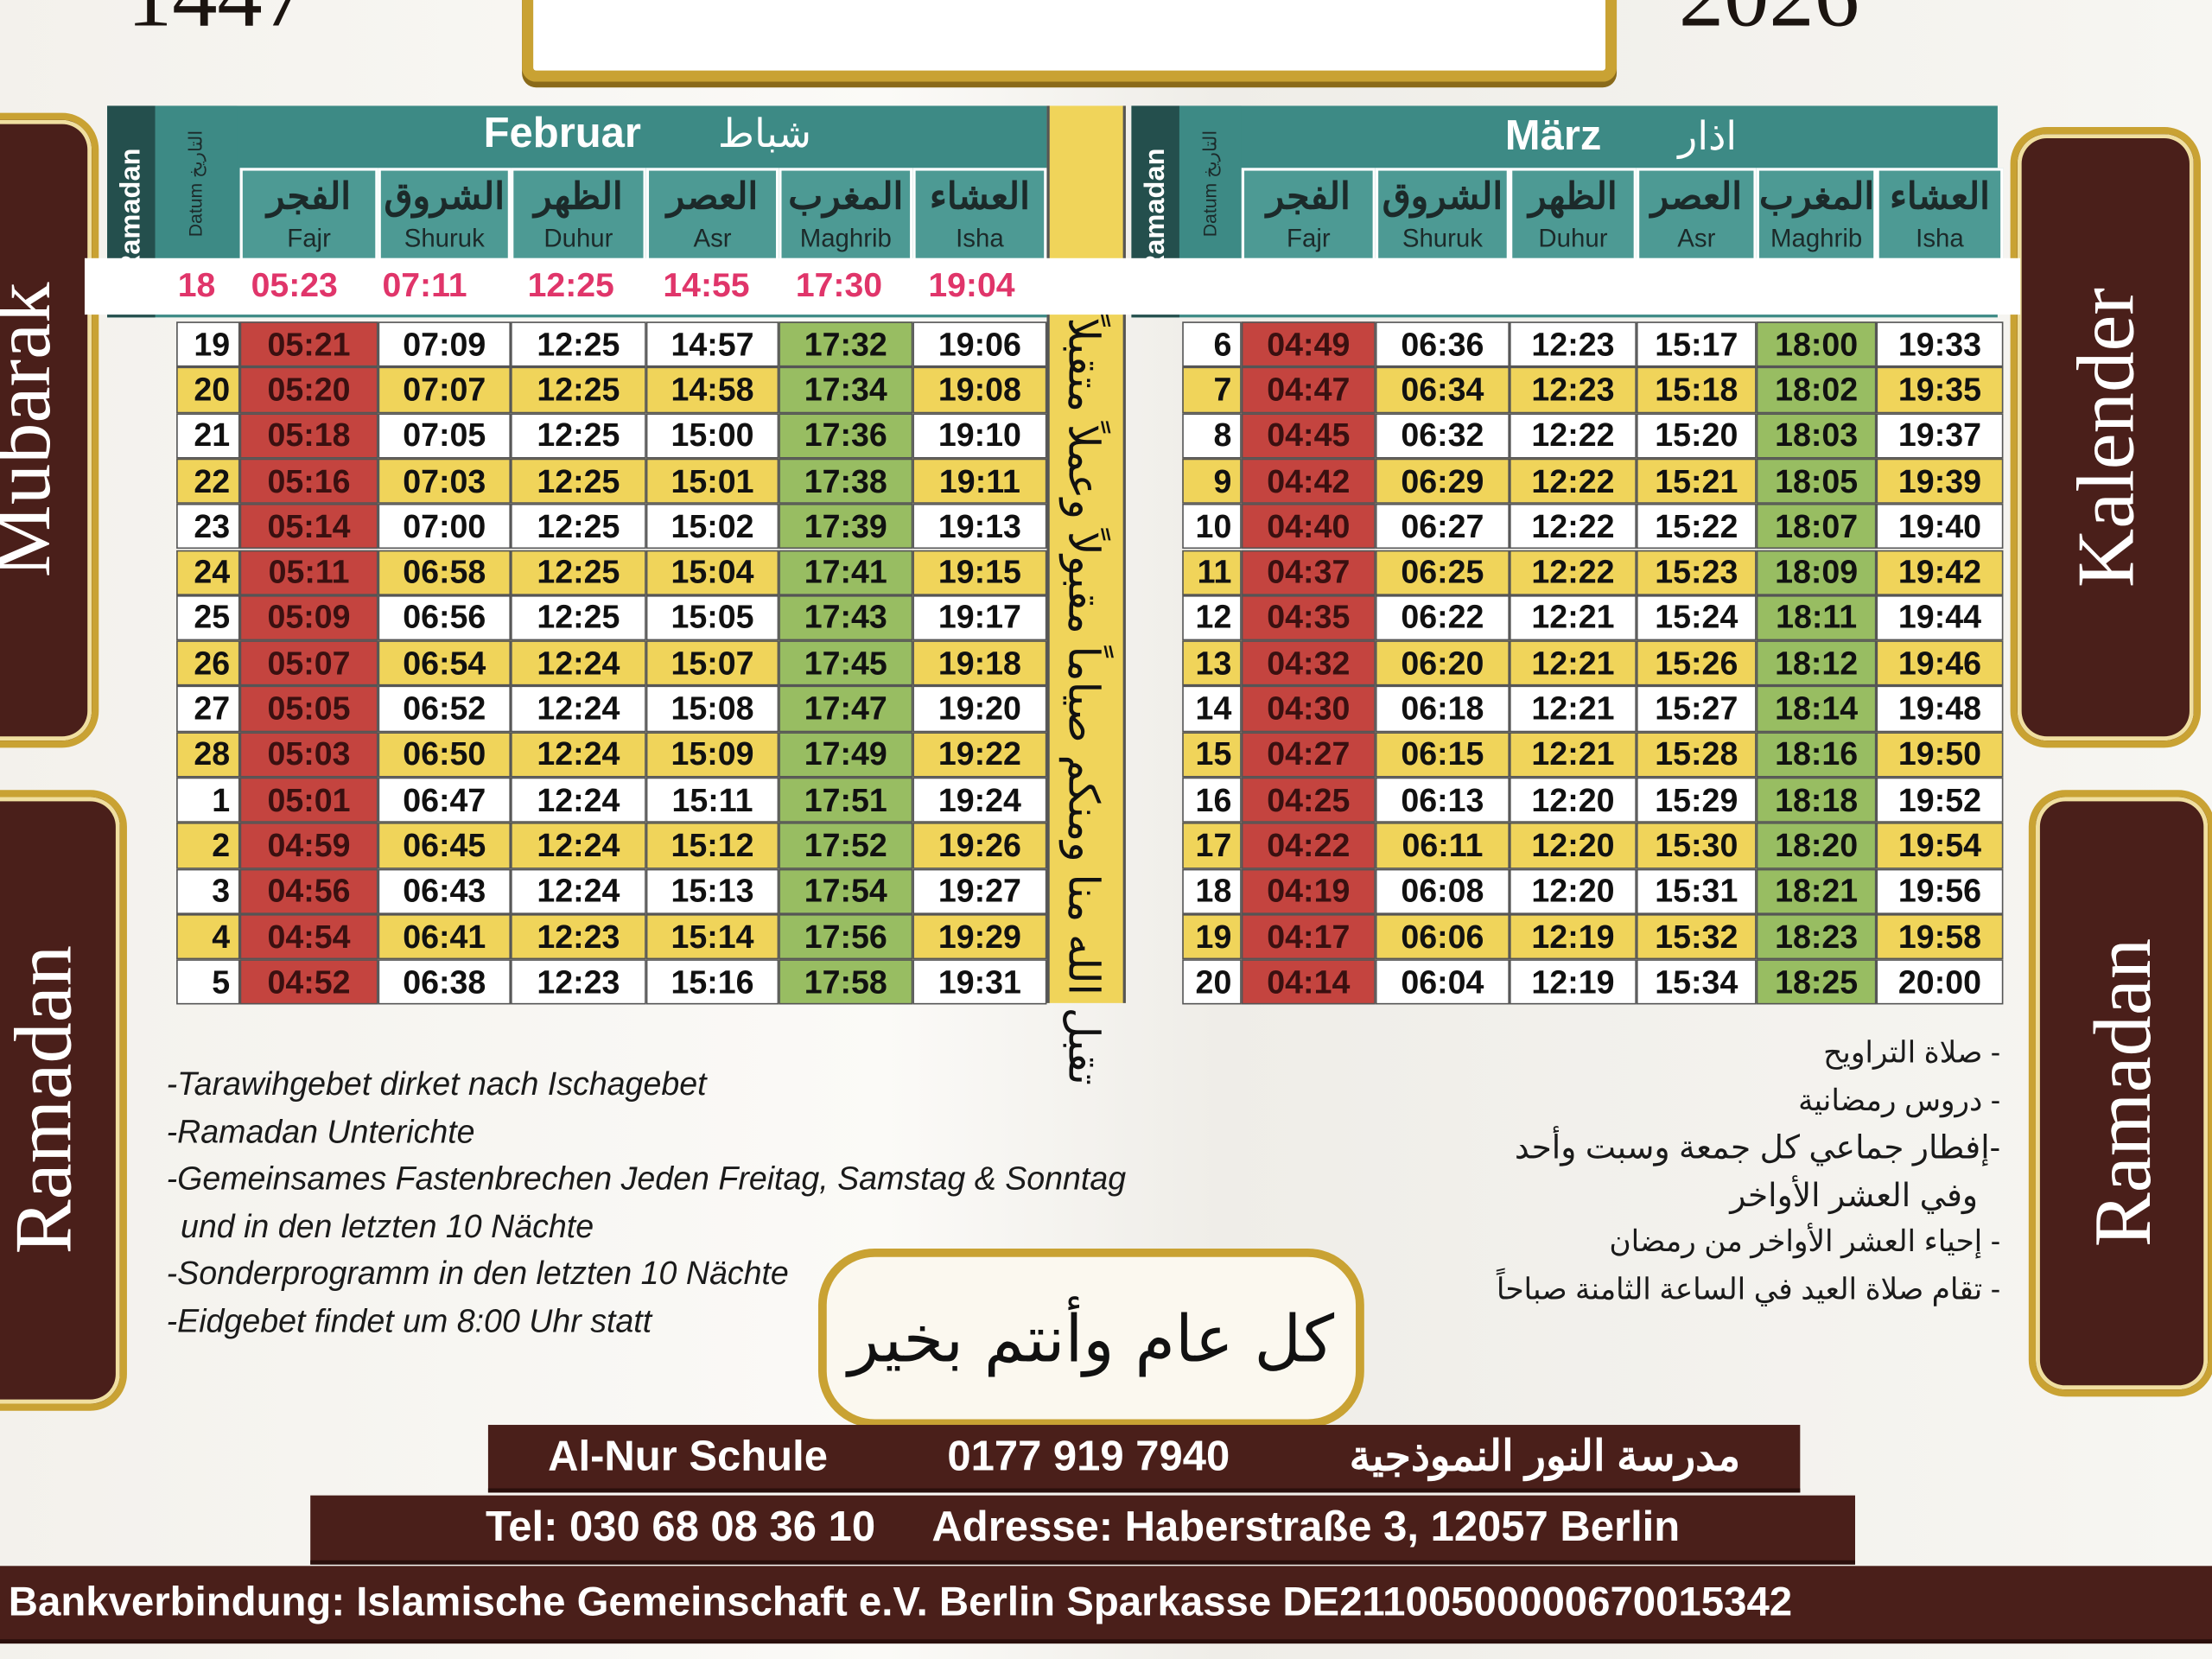  What do you see at coordinates (611, 800) in the screenshot?
I see `table-row: 1 05:01 06:47 12:24 15:11 17:51 19:24` at bounding box center [611, 800].